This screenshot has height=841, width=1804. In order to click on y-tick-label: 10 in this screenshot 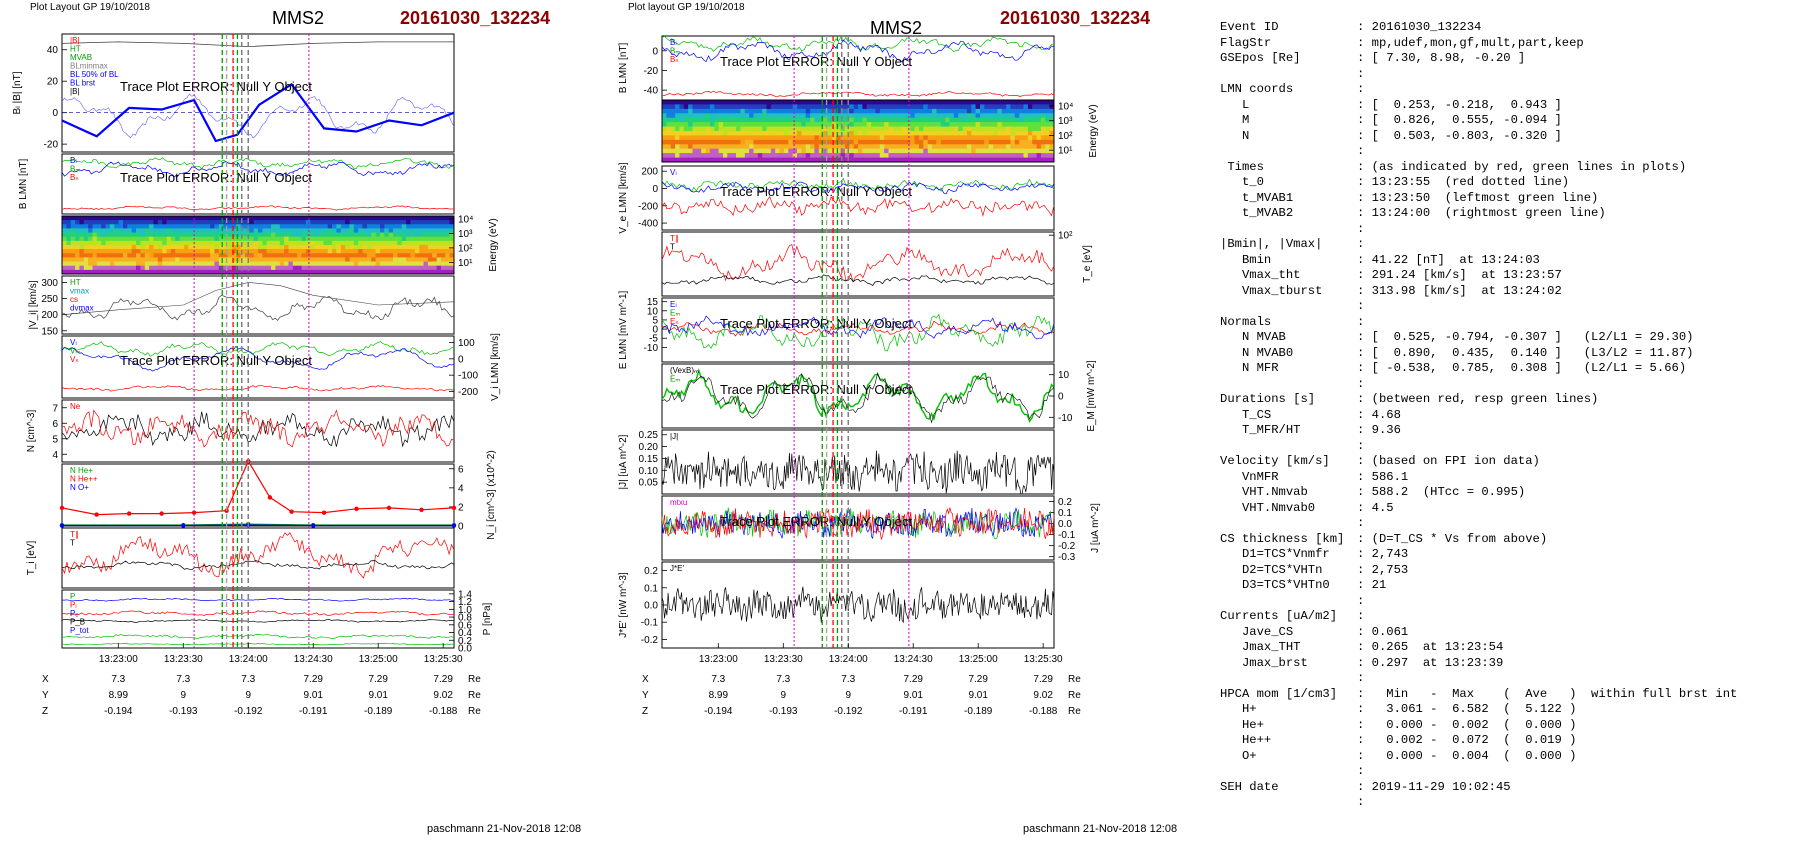, I will do `click(1064, 375)`.